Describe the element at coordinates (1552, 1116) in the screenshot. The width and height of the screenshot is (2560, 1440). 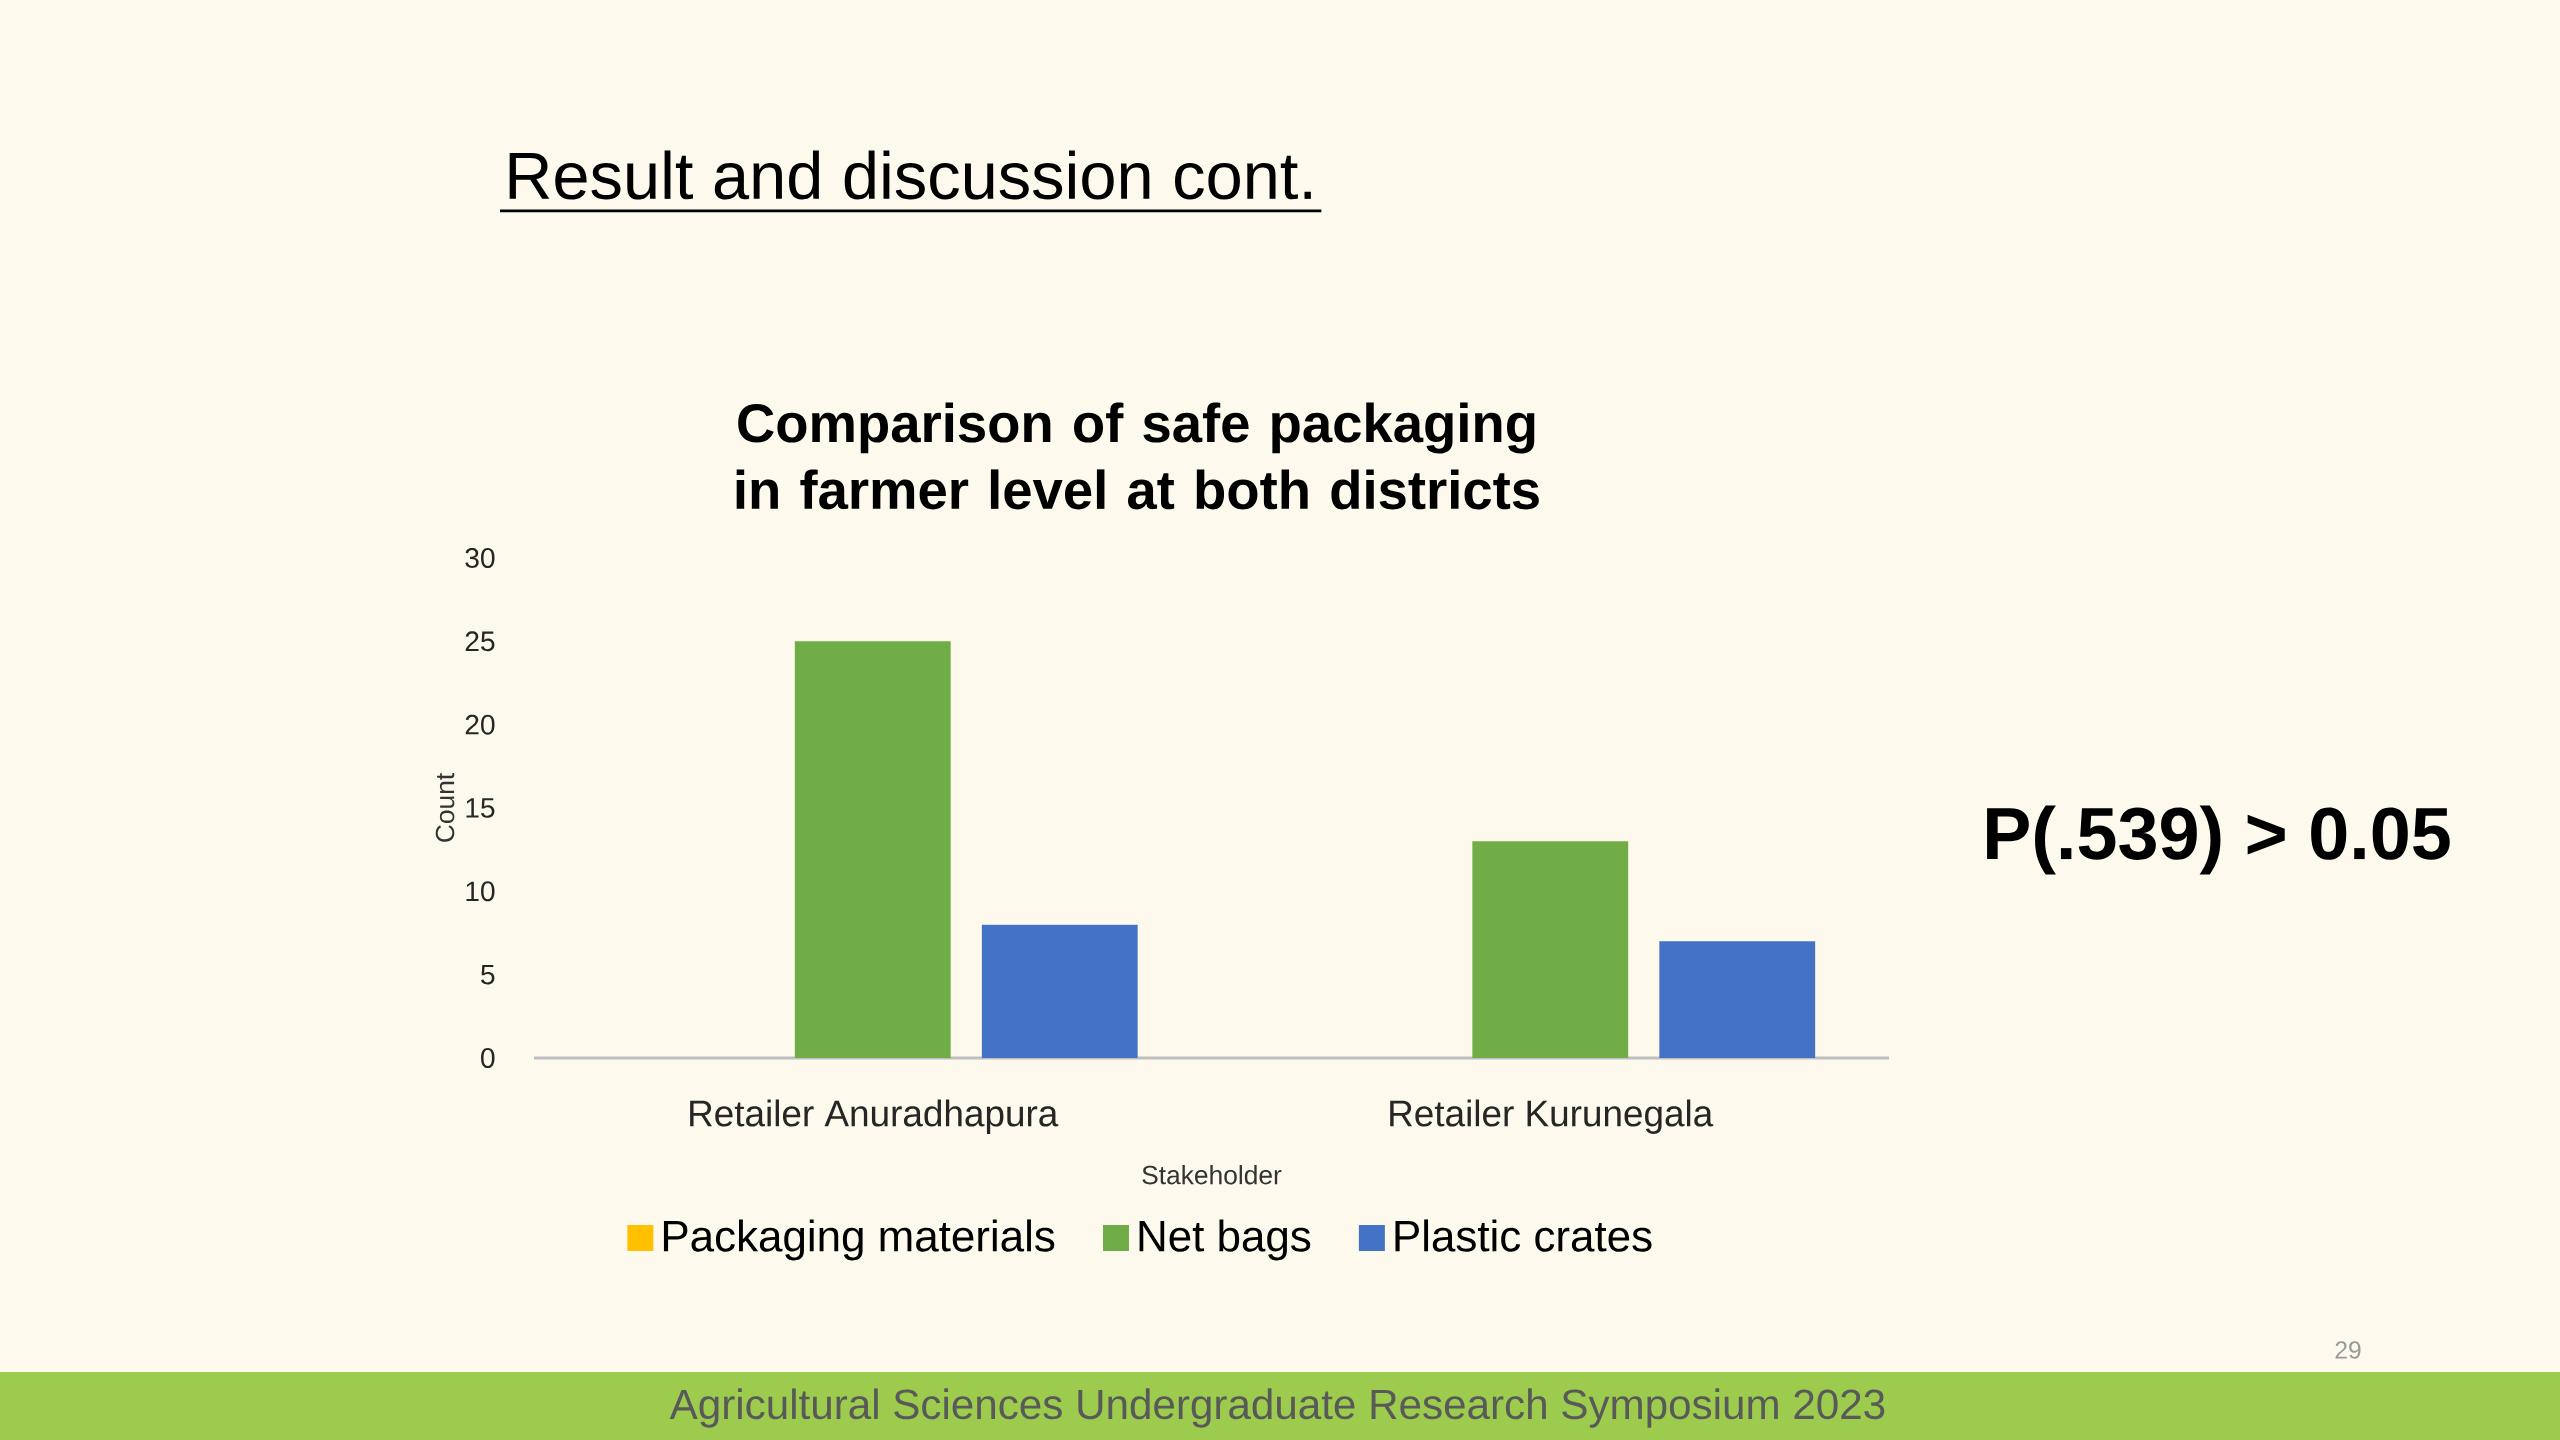
I see `x-tick-label: Retailer Kurunegala` at that location.